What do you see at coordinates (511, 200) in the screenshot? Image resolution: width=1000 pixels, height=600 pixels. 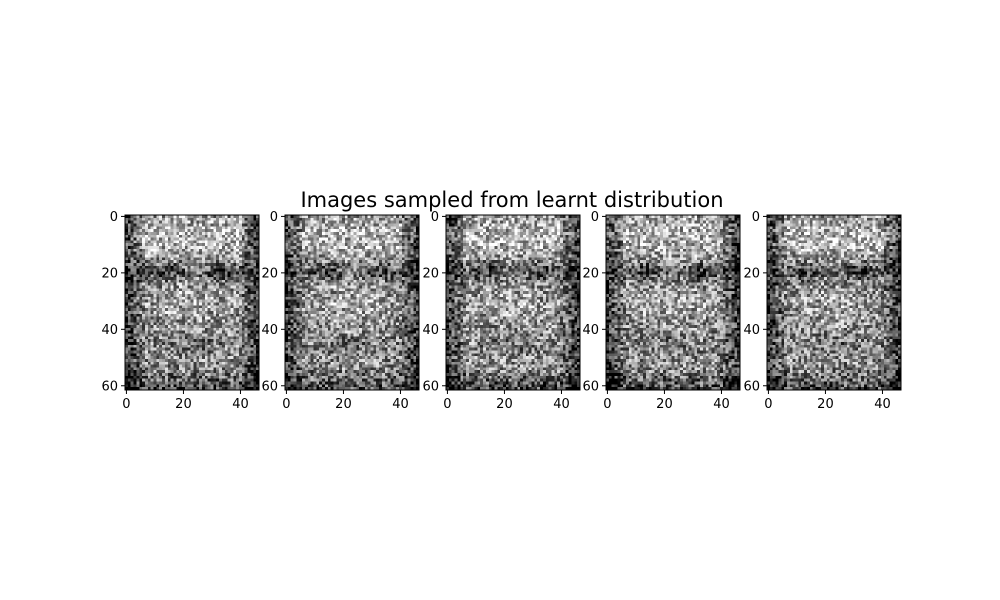 I see `chart-title: Images sampled from learnt distribution` at bounding box center [511, 200].